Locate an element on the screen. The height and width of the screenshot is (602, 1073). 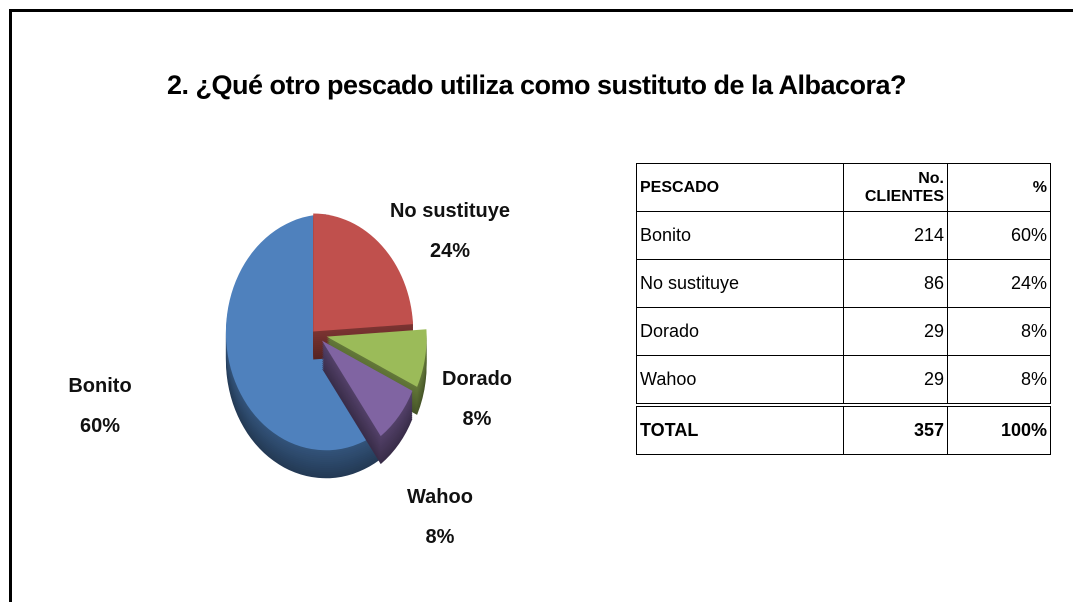
slice-label: Dorado is located at coordinates (477, 379).